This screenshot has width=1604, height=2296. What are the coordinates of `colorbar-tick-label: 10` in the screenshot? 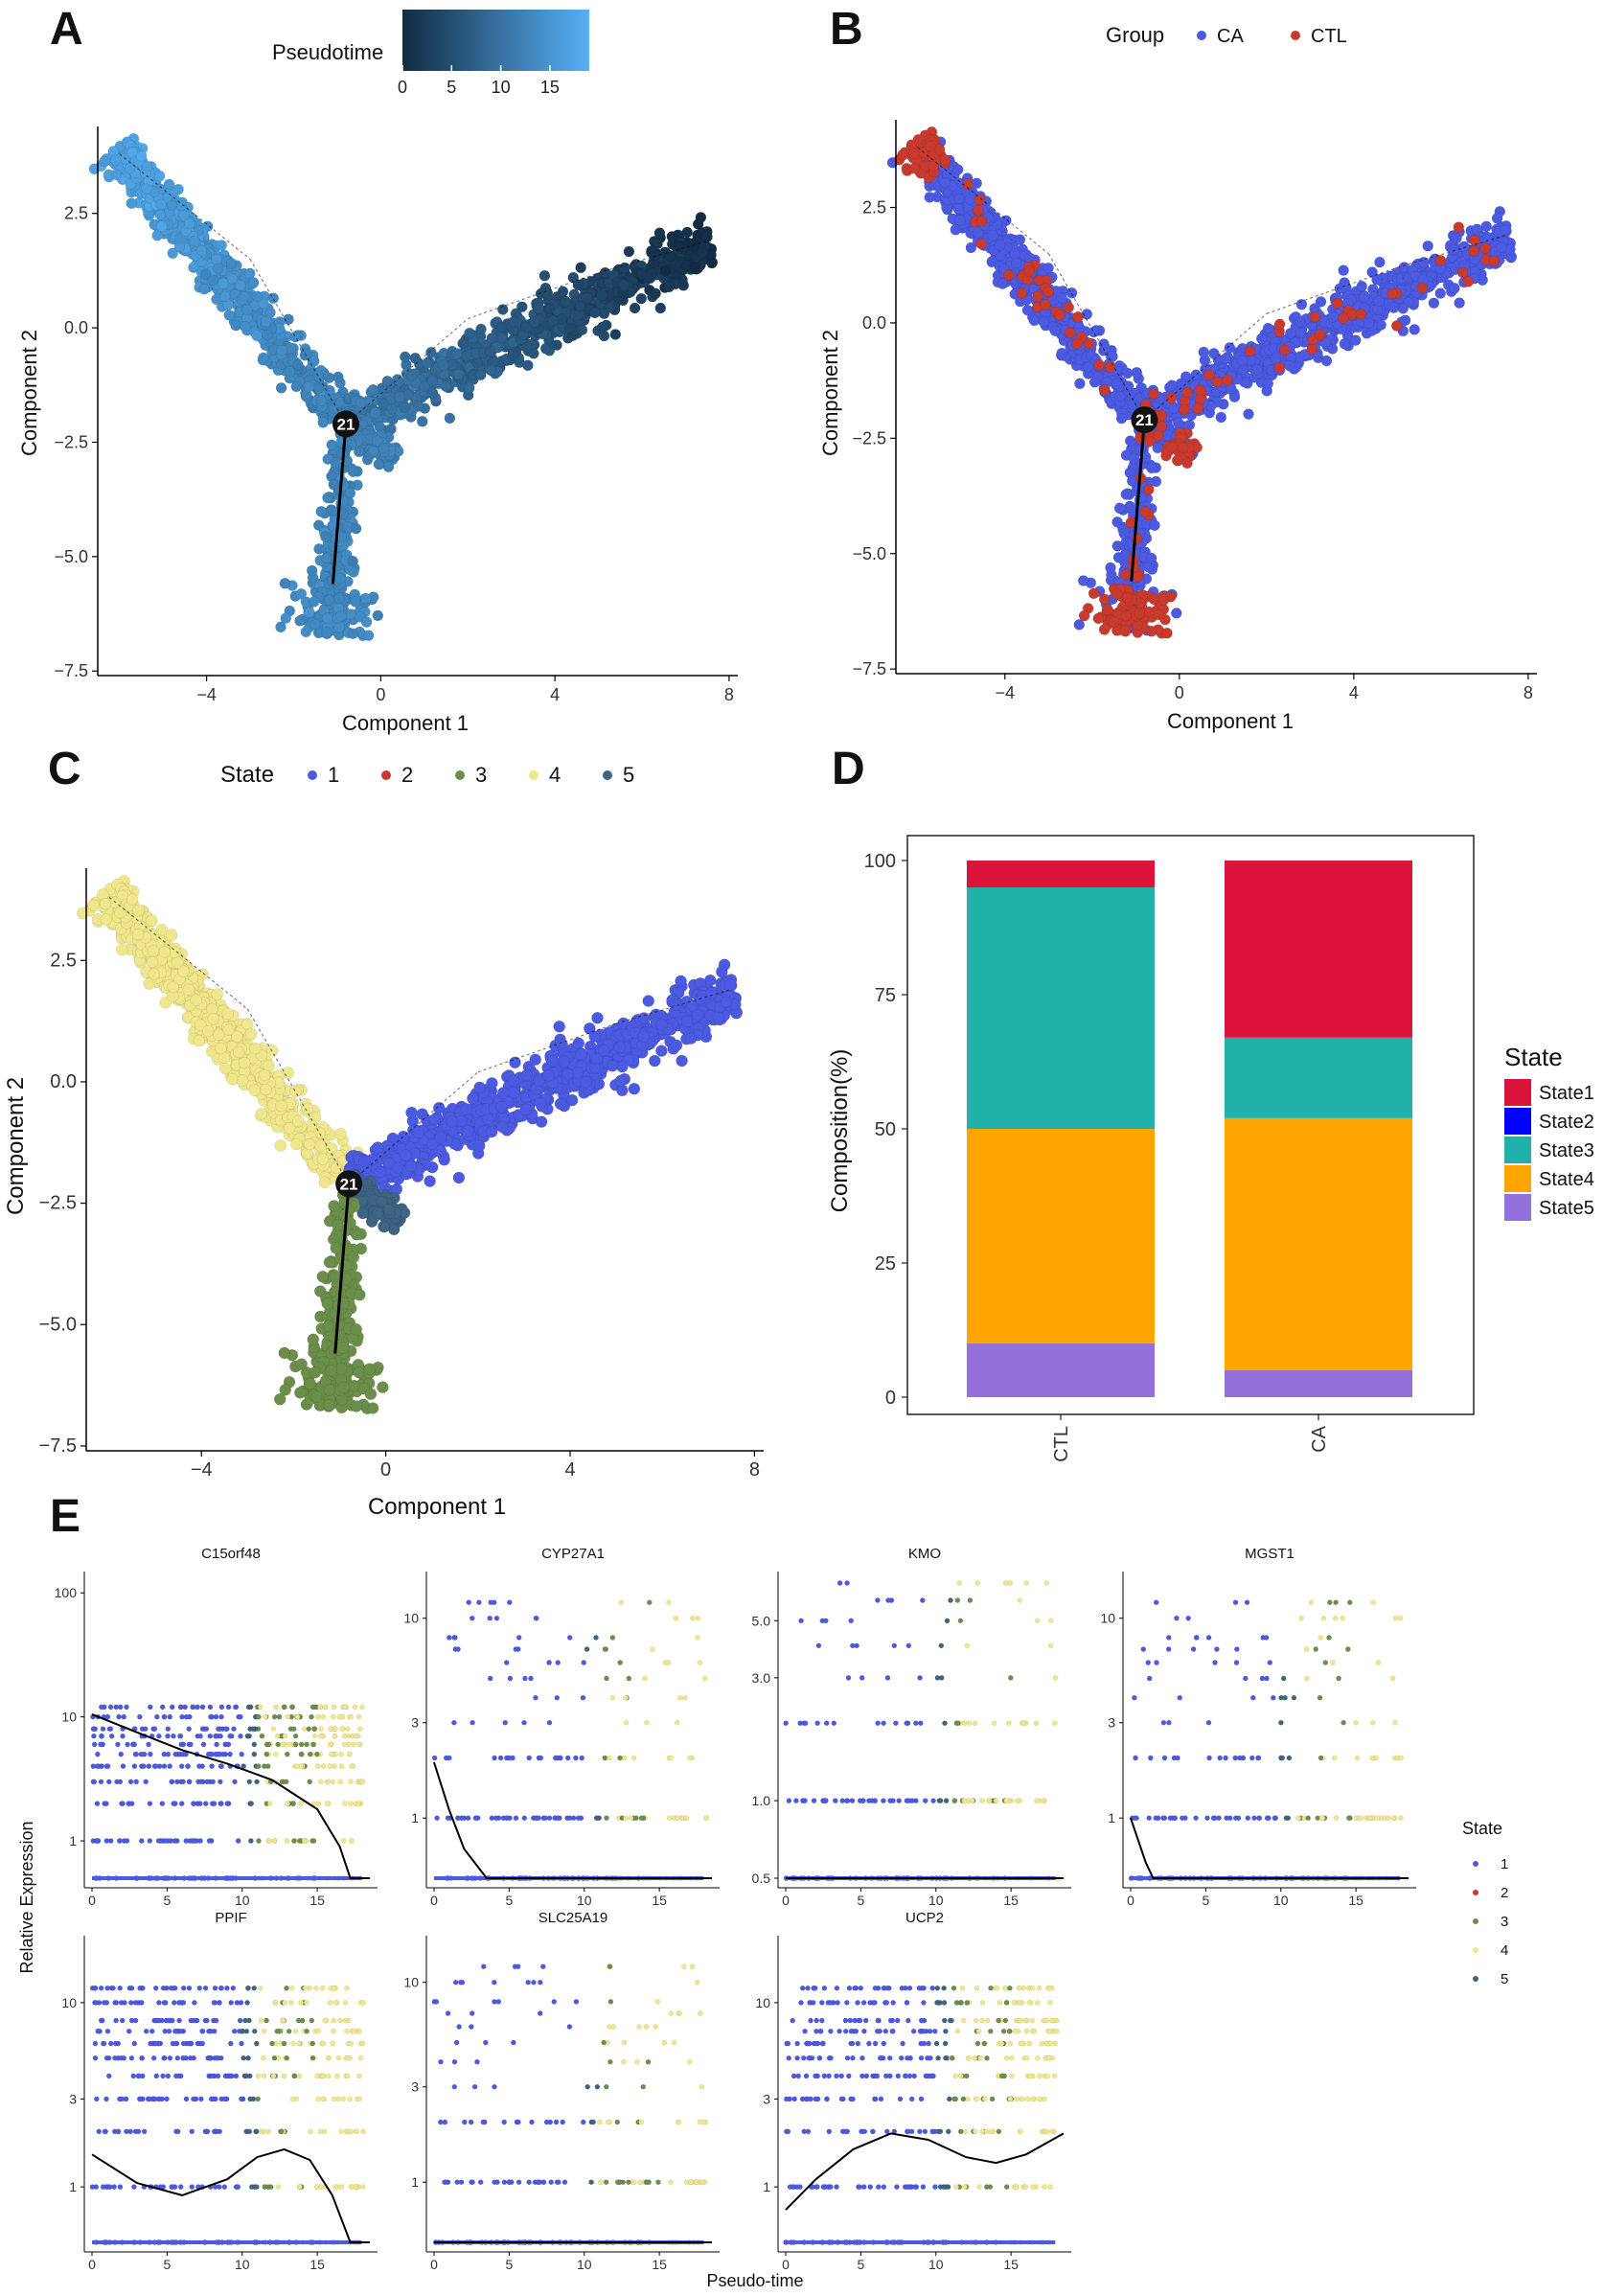 It's located at (501, 87).